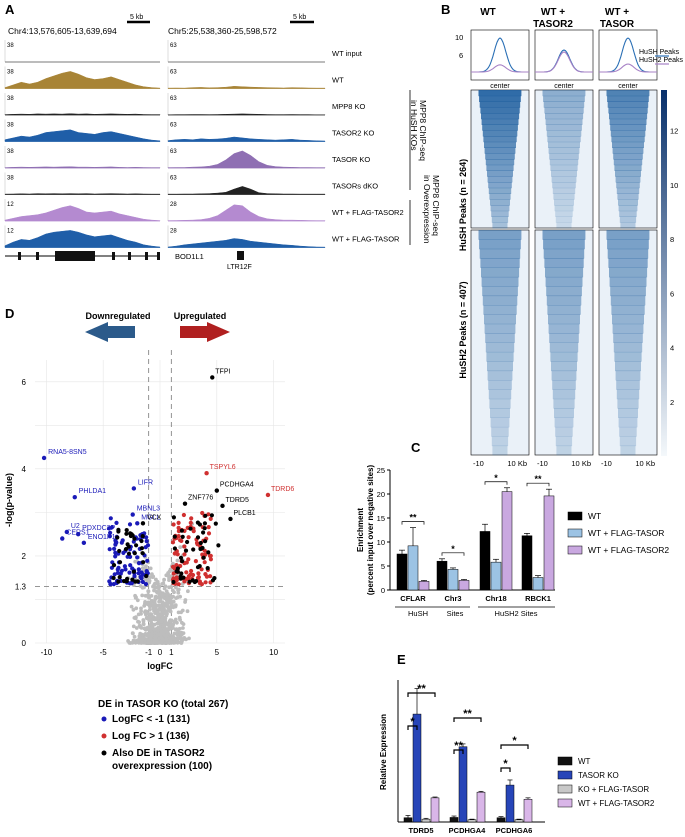 The width and height of the screenshot is (685, 837). I want to click on category-label: RBCK1, so click(538, 598).